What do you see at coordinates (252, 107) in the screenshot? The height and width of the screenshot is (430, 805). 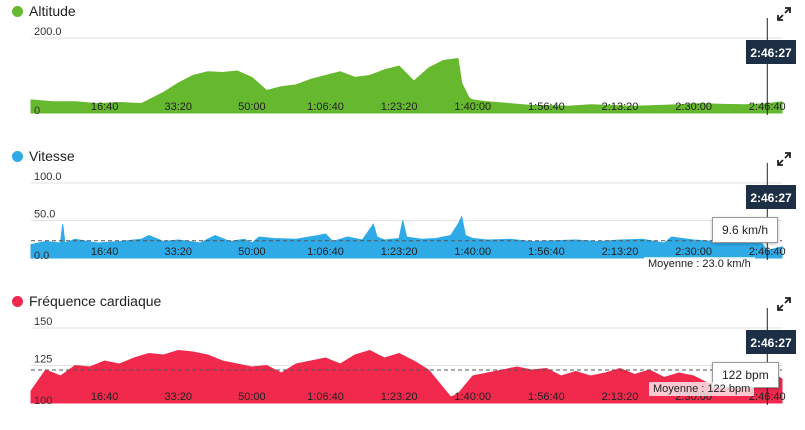 I see `altitude-x-tick-label: 50:00` at bounding box center [252, 107].